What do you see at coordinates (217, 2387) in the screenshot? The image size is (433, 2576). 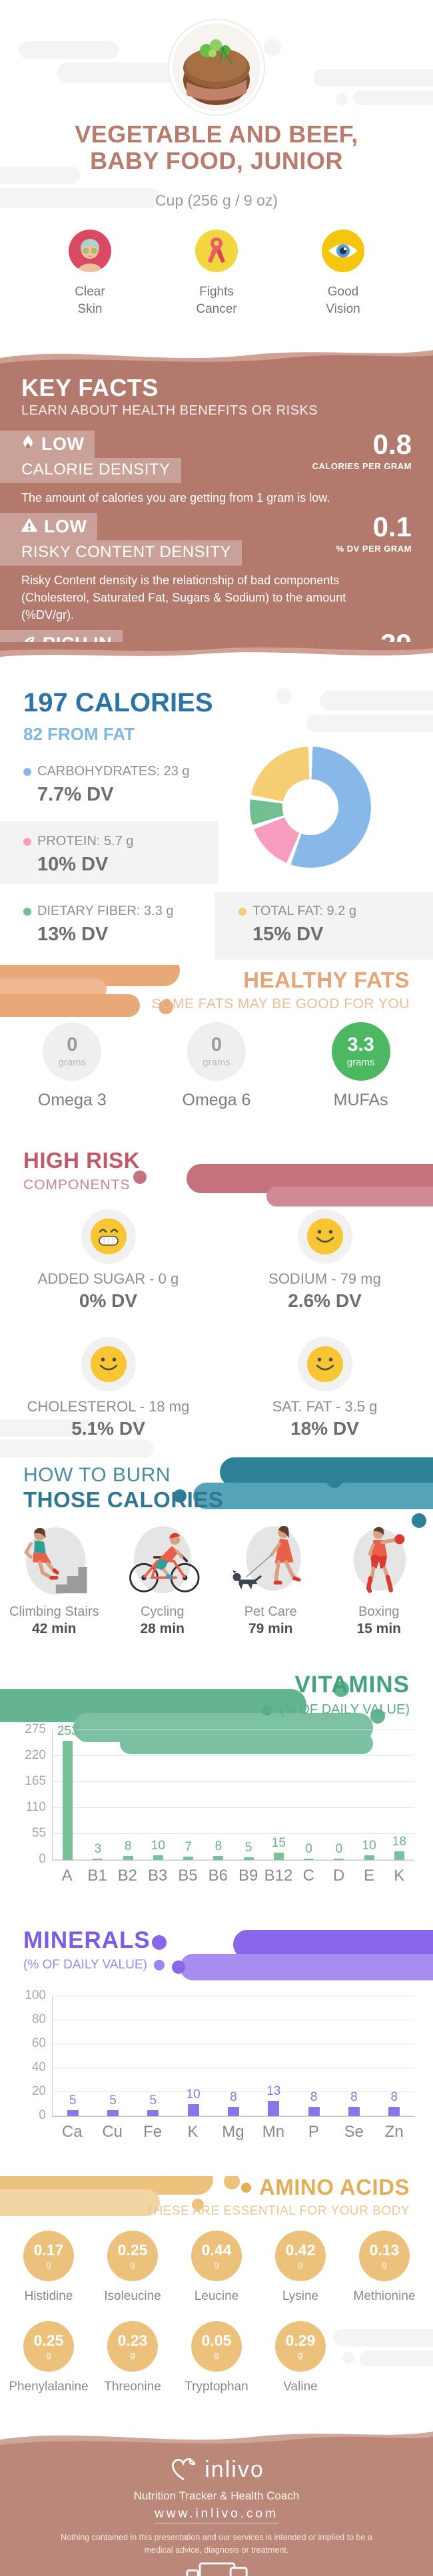 I see `amino-name: Tryptophan` at bounding box center [217, 2387].